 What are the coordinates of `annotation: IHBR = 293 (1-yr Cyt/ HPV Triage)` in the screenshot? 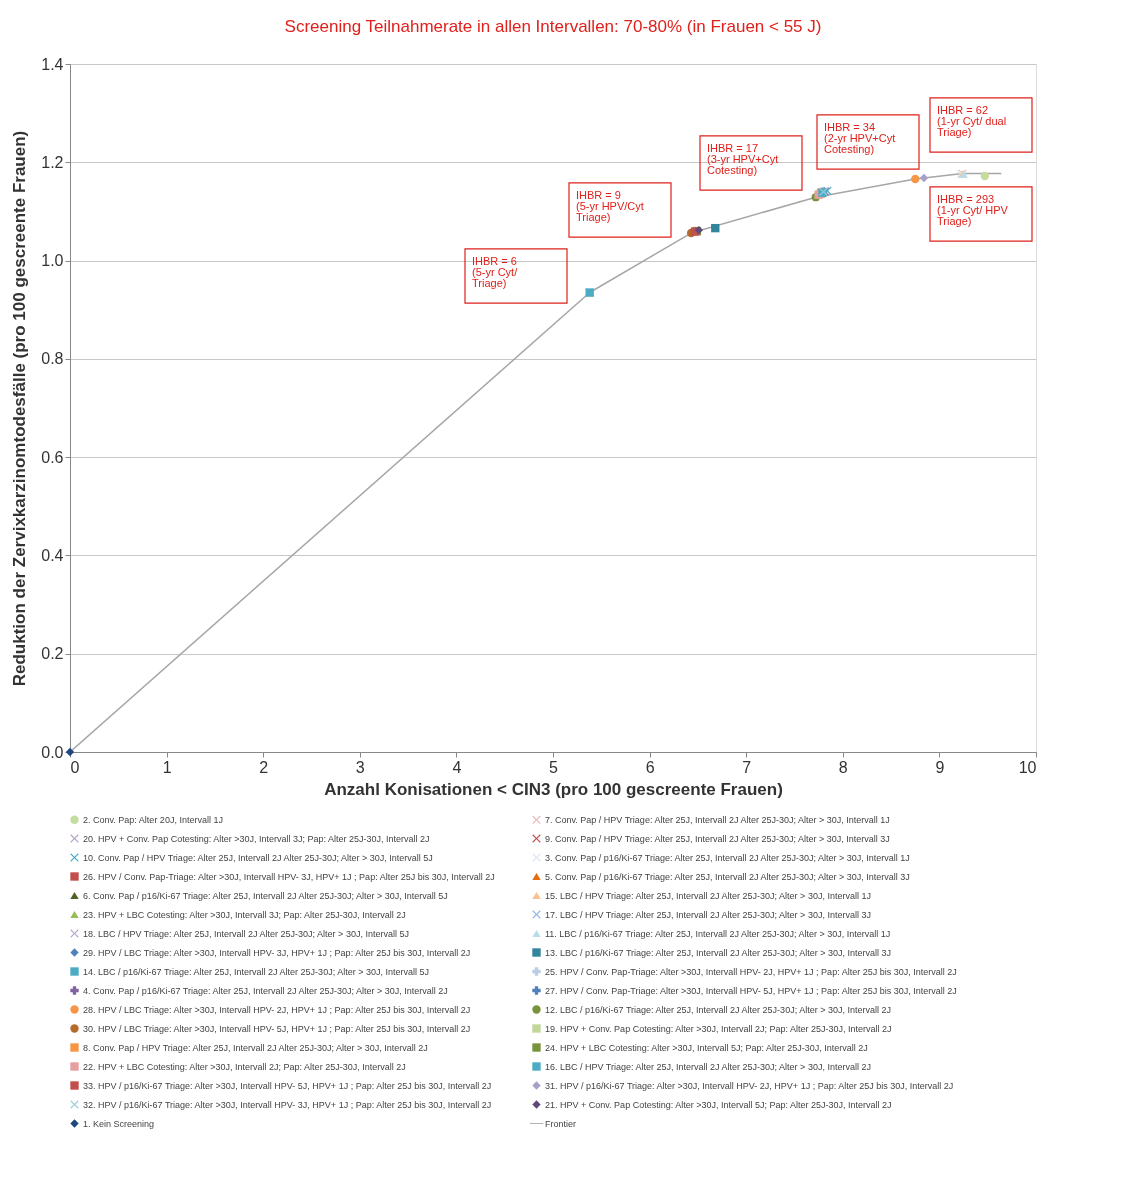 It's located at (973, 210).